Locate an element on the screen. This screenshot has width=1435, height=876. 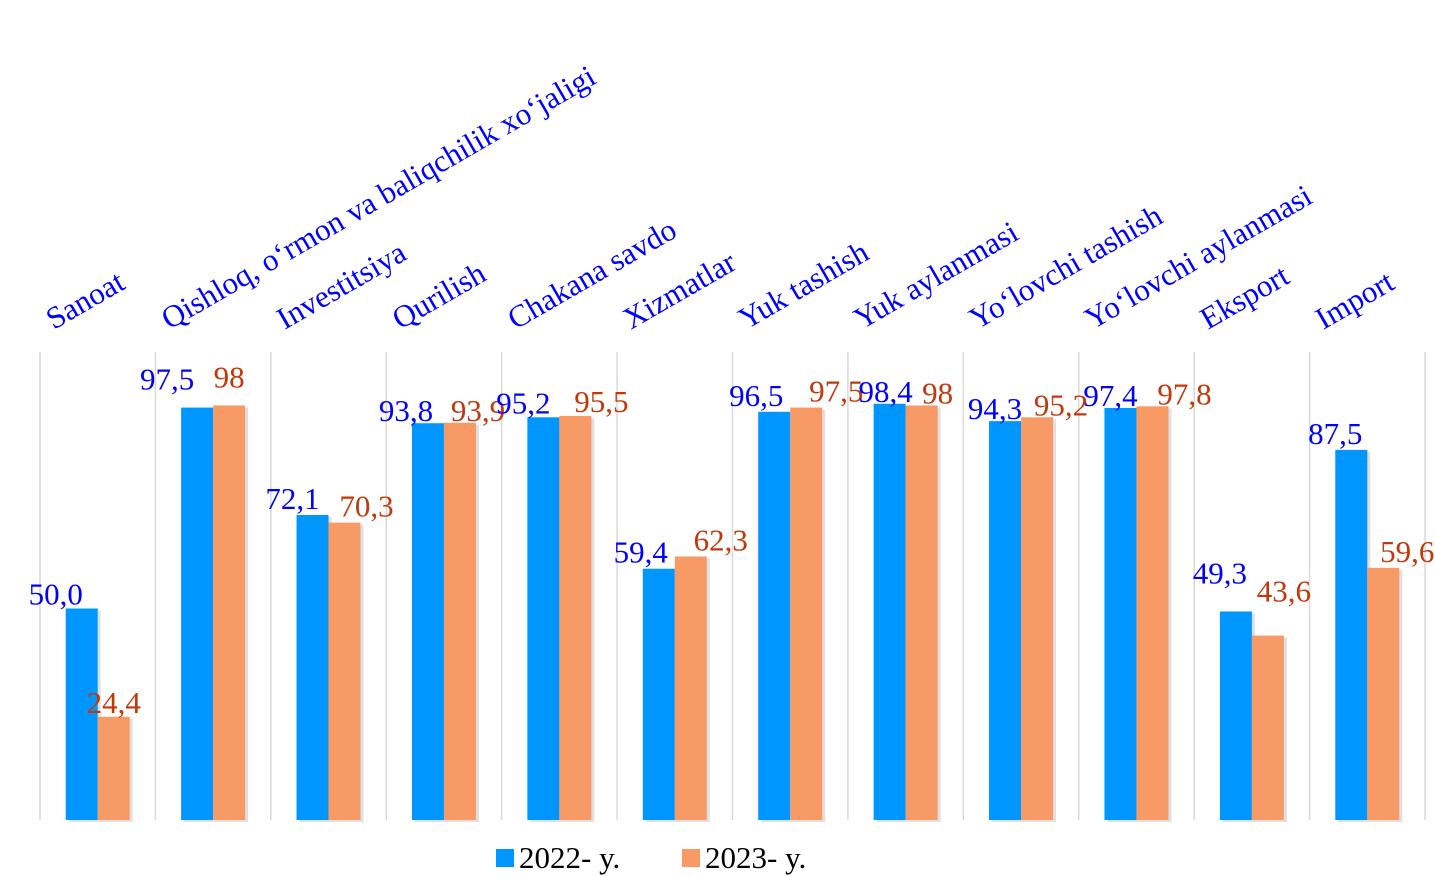
data-label-2022-11: 49,3 is located at coordinates (1220, 572).